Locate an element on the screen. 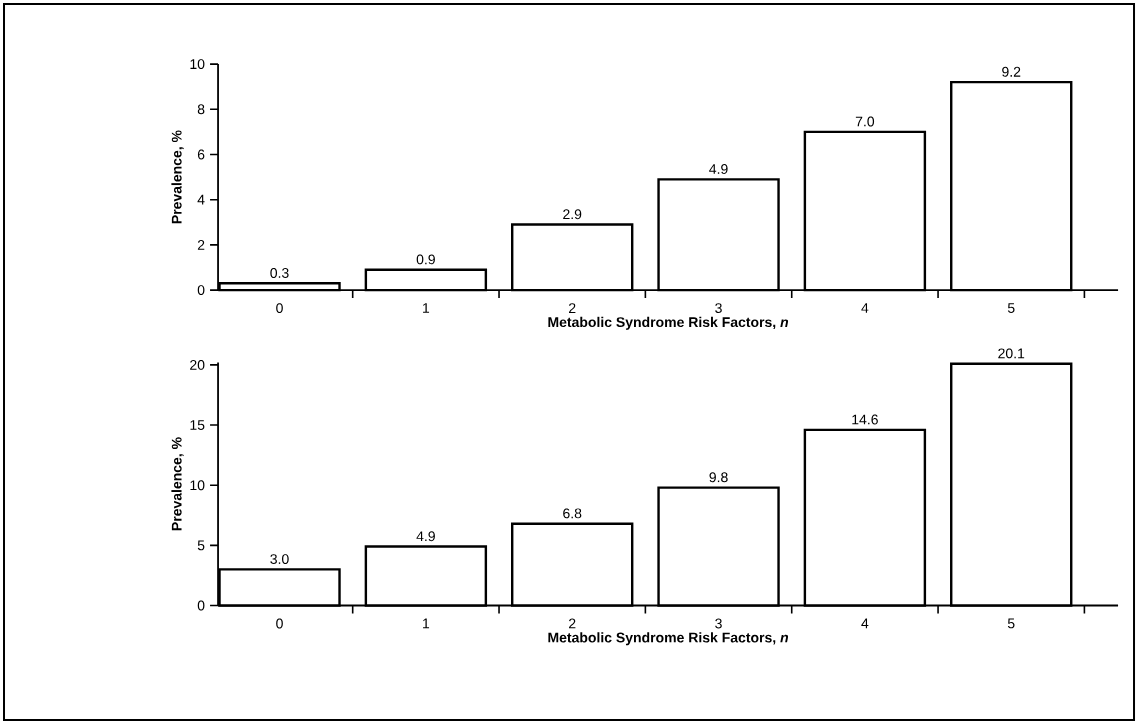 Image resolution: width=1138 pixels, height=724 pixels. data-label: 2.9 is located at coordinates (572, 214).